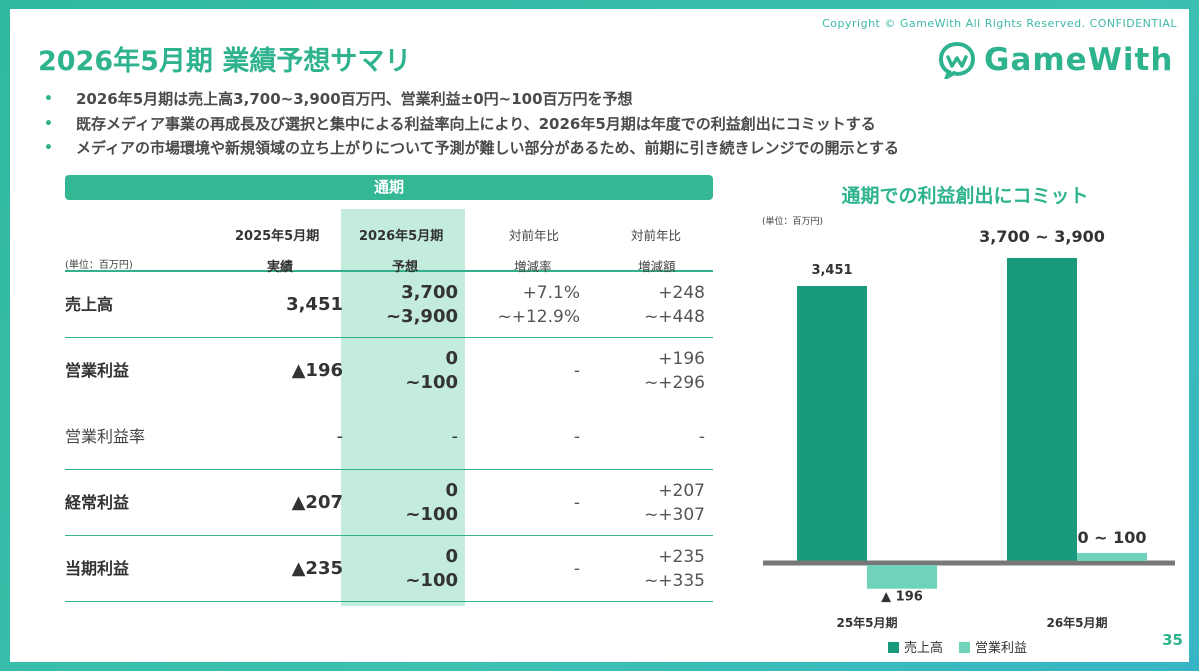 The image size is (1199, 671). What do you see at coordinates (674, 317) in the screenshot?
I see `yoy-amount-high: ~+448` at bounding box center [674, 317].